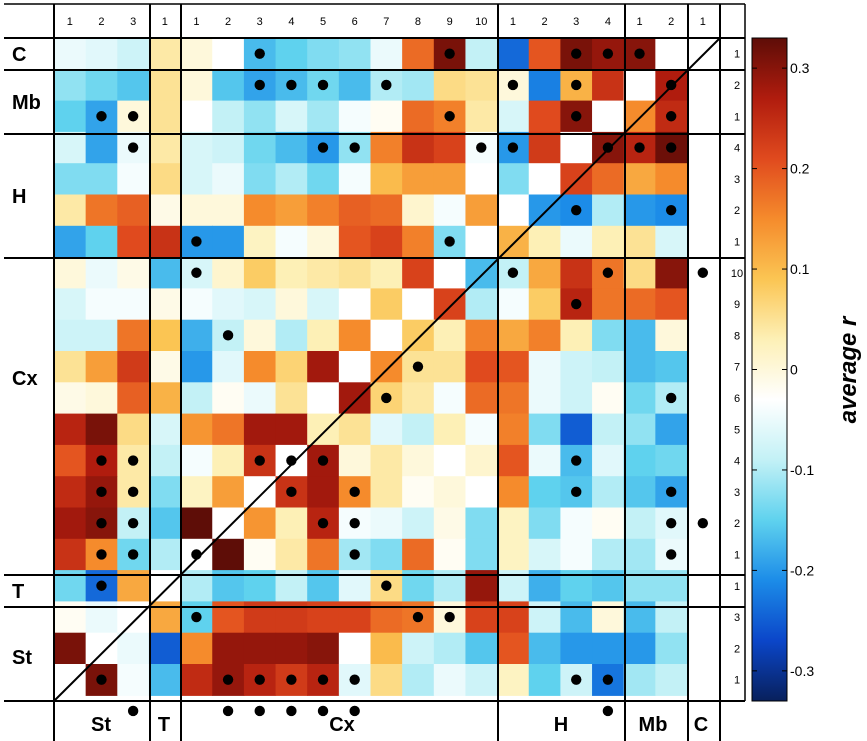  I want to click on colorbar-ticks: 0.3 0.2 0.1 0 -0.1 -0.2 -0.3, so click(783, 369).